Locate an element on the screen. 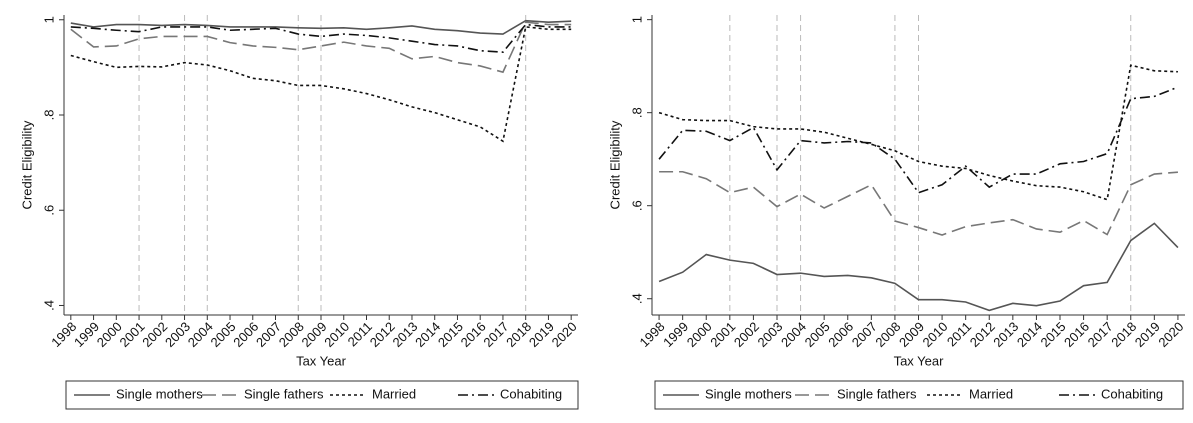  x-tick-label: 2006 is located at coordinates (840, 334).